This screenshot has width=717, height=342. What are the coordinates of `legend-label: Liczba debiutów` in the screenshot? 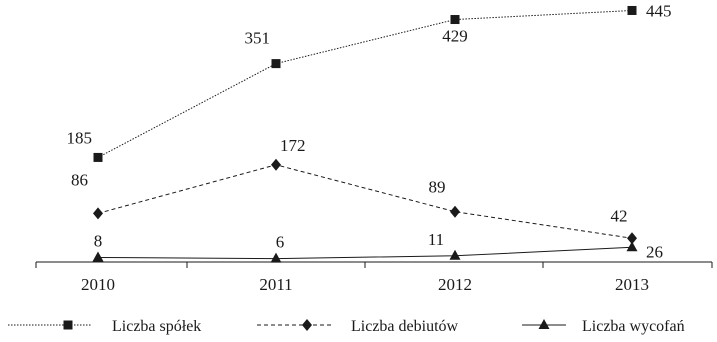 It's located at (405, 326).